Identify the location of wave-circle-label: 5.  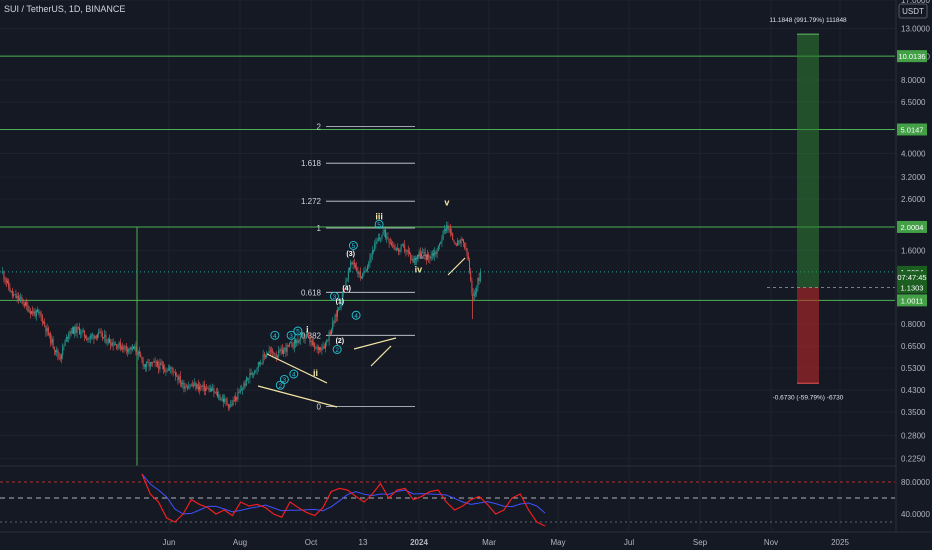
(298, 332).